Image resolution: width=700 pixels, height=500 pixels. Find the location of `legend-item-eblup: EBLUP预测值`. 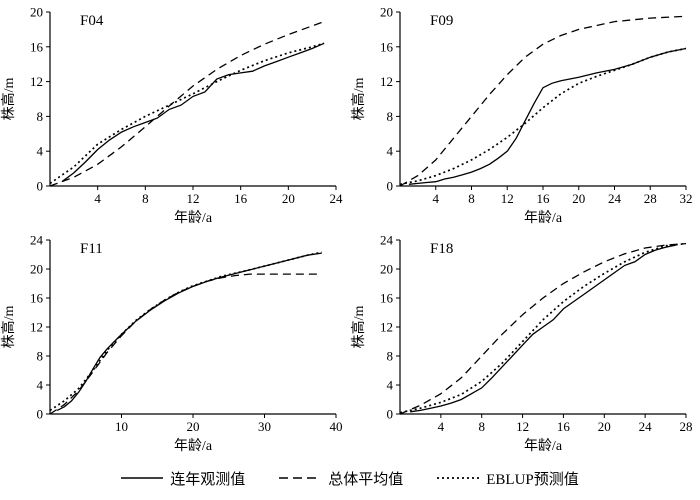

legend-item-eblup: EBLUP预测值 is located at coordinates (508, 478).